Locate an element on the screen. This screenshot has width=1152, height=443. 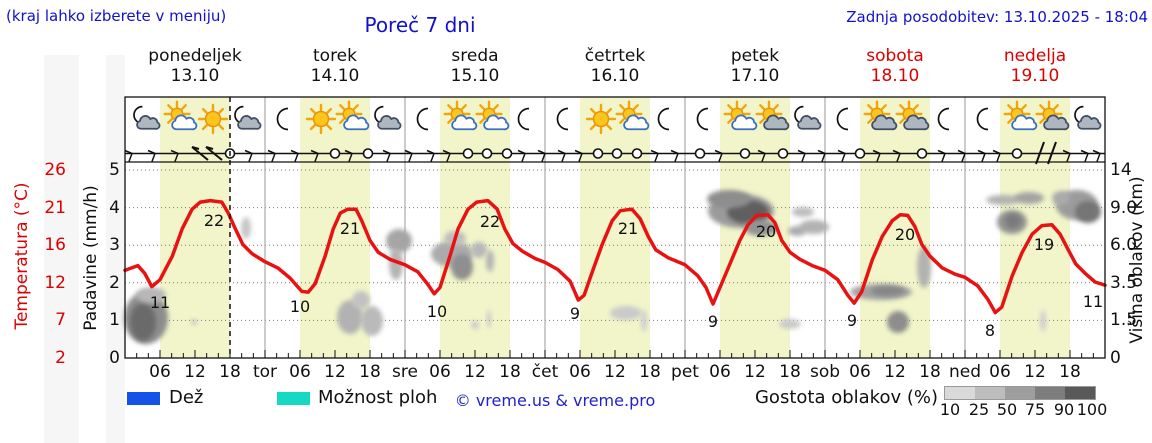
x-day-abbrev-label: tor is located at coordinates (265, 372).